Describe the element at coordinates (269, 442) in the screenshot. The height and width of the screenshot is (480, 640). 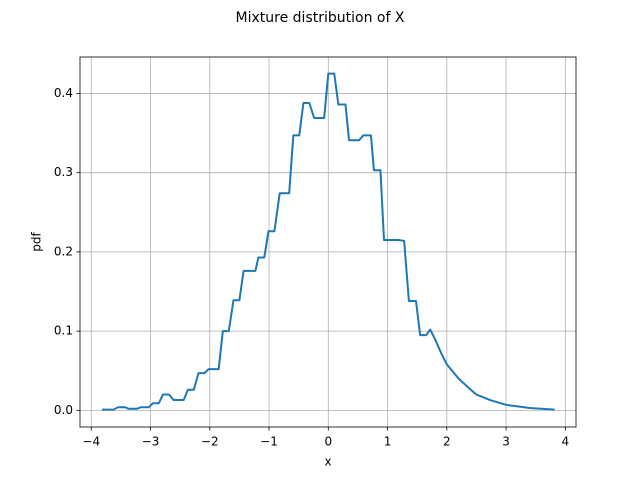
I see `x-tick-label: −1` at that location.